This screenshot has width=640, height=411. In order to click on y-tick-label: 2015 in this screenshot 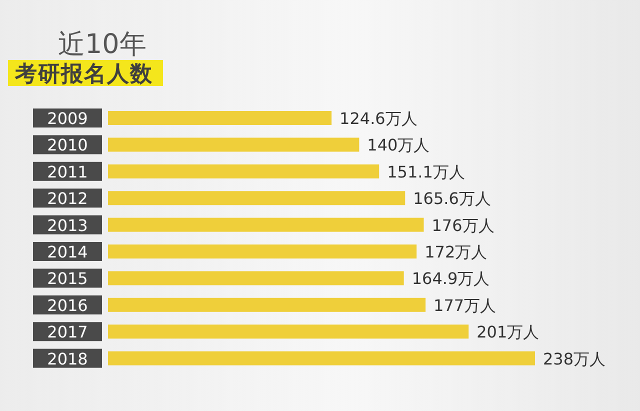, I will do `click(67, 278)`.